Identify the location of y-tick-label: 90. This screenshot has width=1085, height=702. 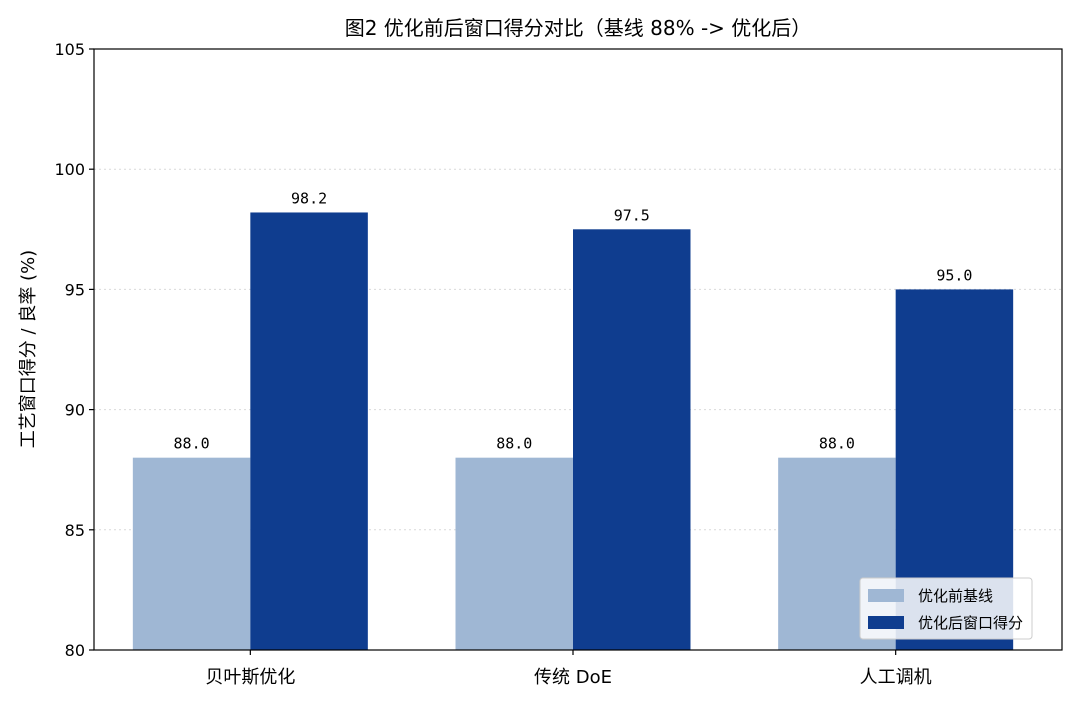
(75, 410).